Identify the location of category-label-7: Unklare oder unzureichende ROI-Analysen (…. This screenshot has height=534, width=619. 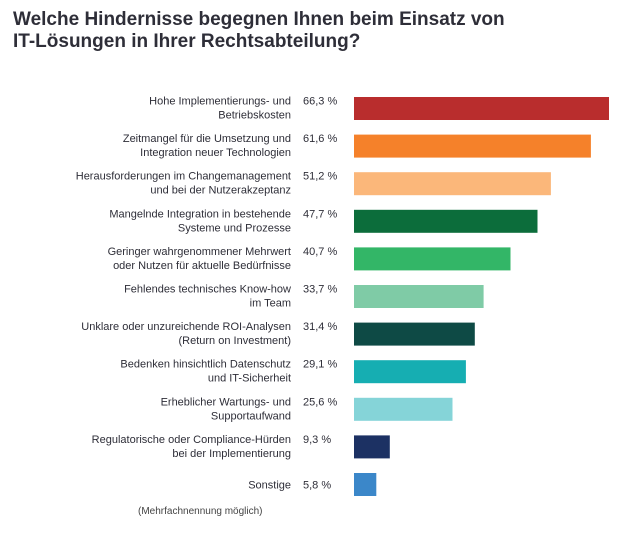
(186, 334).